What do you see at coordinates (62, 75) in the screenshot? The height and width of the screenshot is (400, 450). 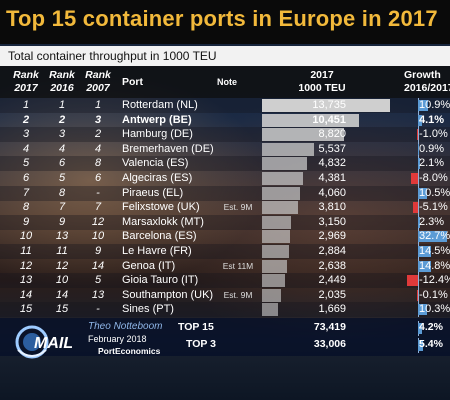 I see `header-rank-2016-label: Rank` at bounding box center [62, 75].